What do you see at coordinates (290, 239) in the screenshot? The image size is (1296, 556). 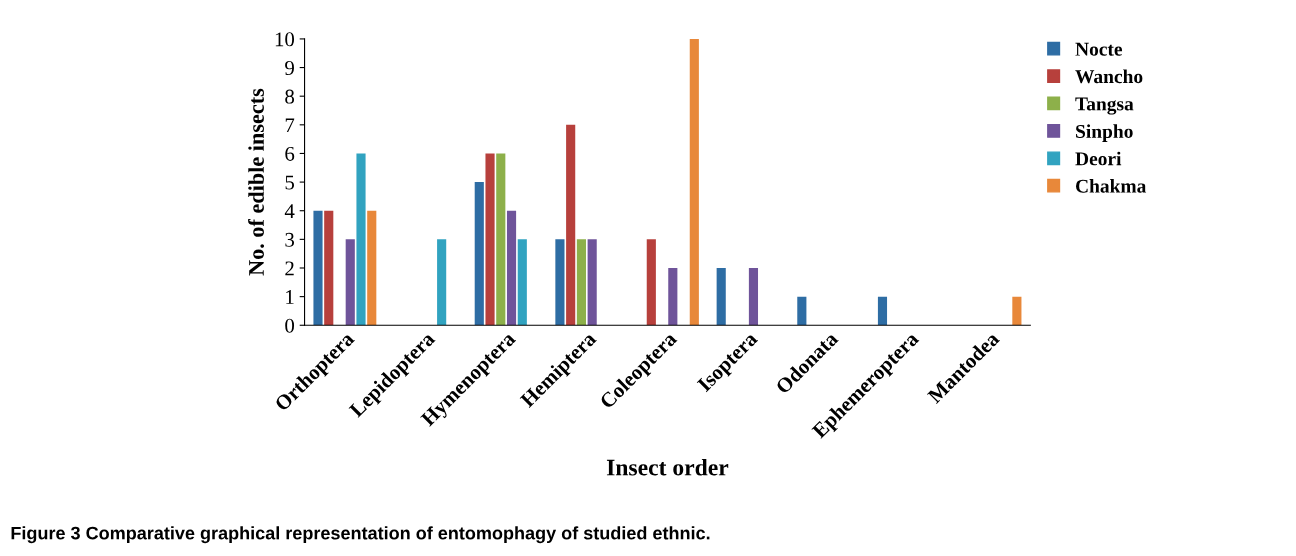 I see `y-tick-label: 3` at bounding box center [290, 239].